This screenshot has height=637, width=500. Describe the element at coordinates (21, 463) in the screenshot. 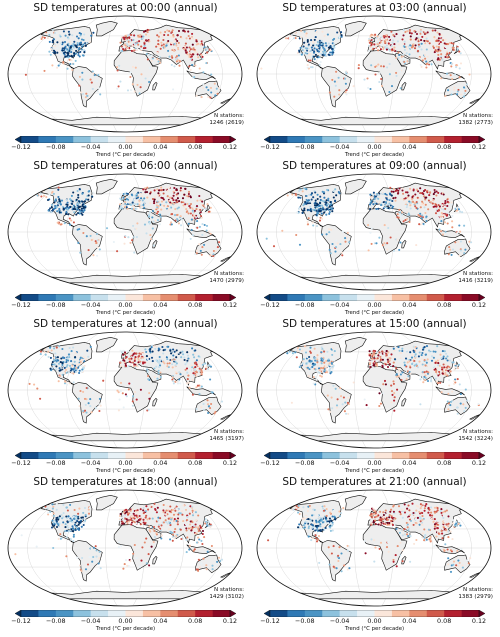

I see `colorbar-tick-label: −0.12` at that location.